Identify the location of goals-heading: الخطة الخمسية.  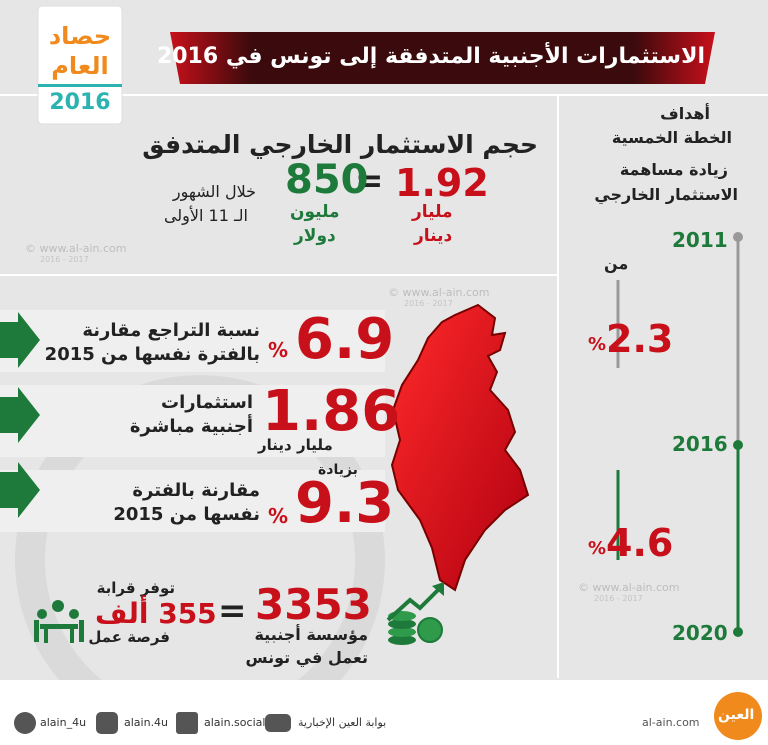
(671, 137).